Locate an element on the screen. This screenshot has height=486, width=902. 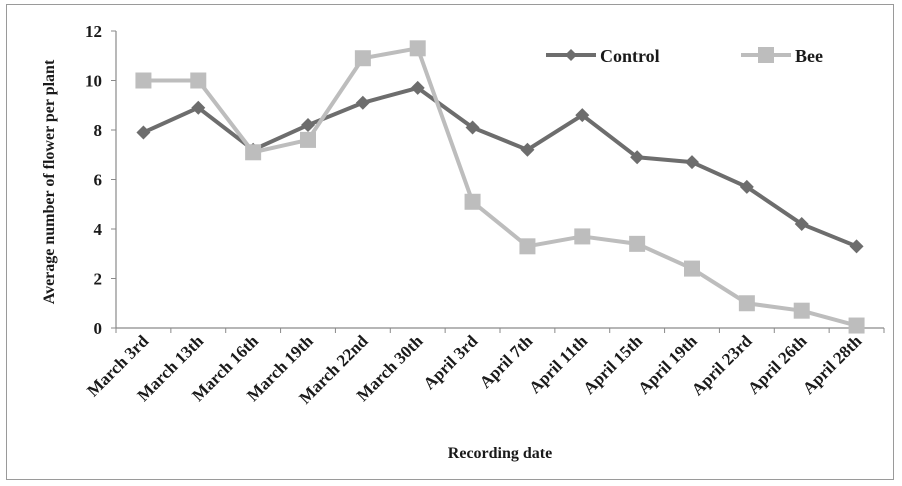
legend-marker-bee is located at coordinates (766, 55).